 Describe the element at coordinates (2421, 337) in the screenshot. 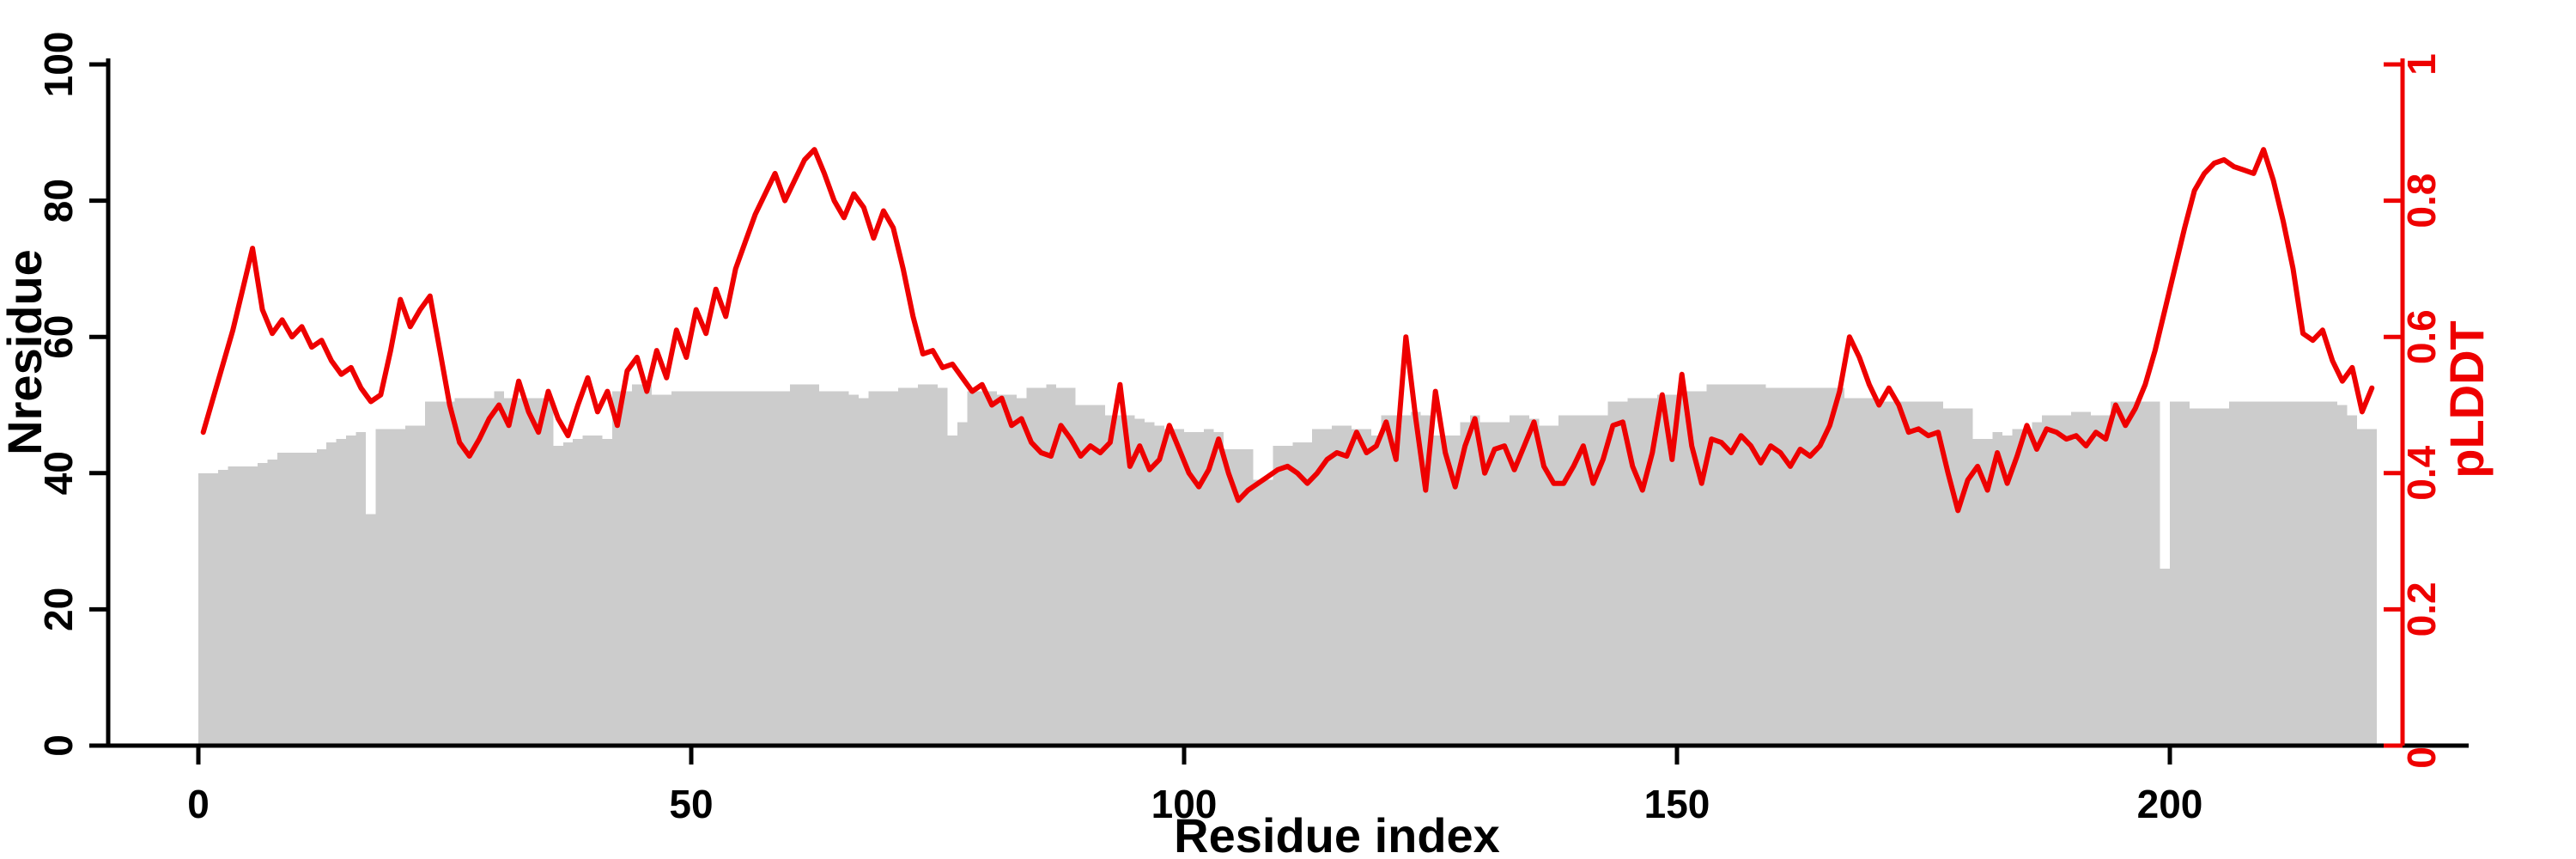

I see `right-tick-label: 0.6` at that location.